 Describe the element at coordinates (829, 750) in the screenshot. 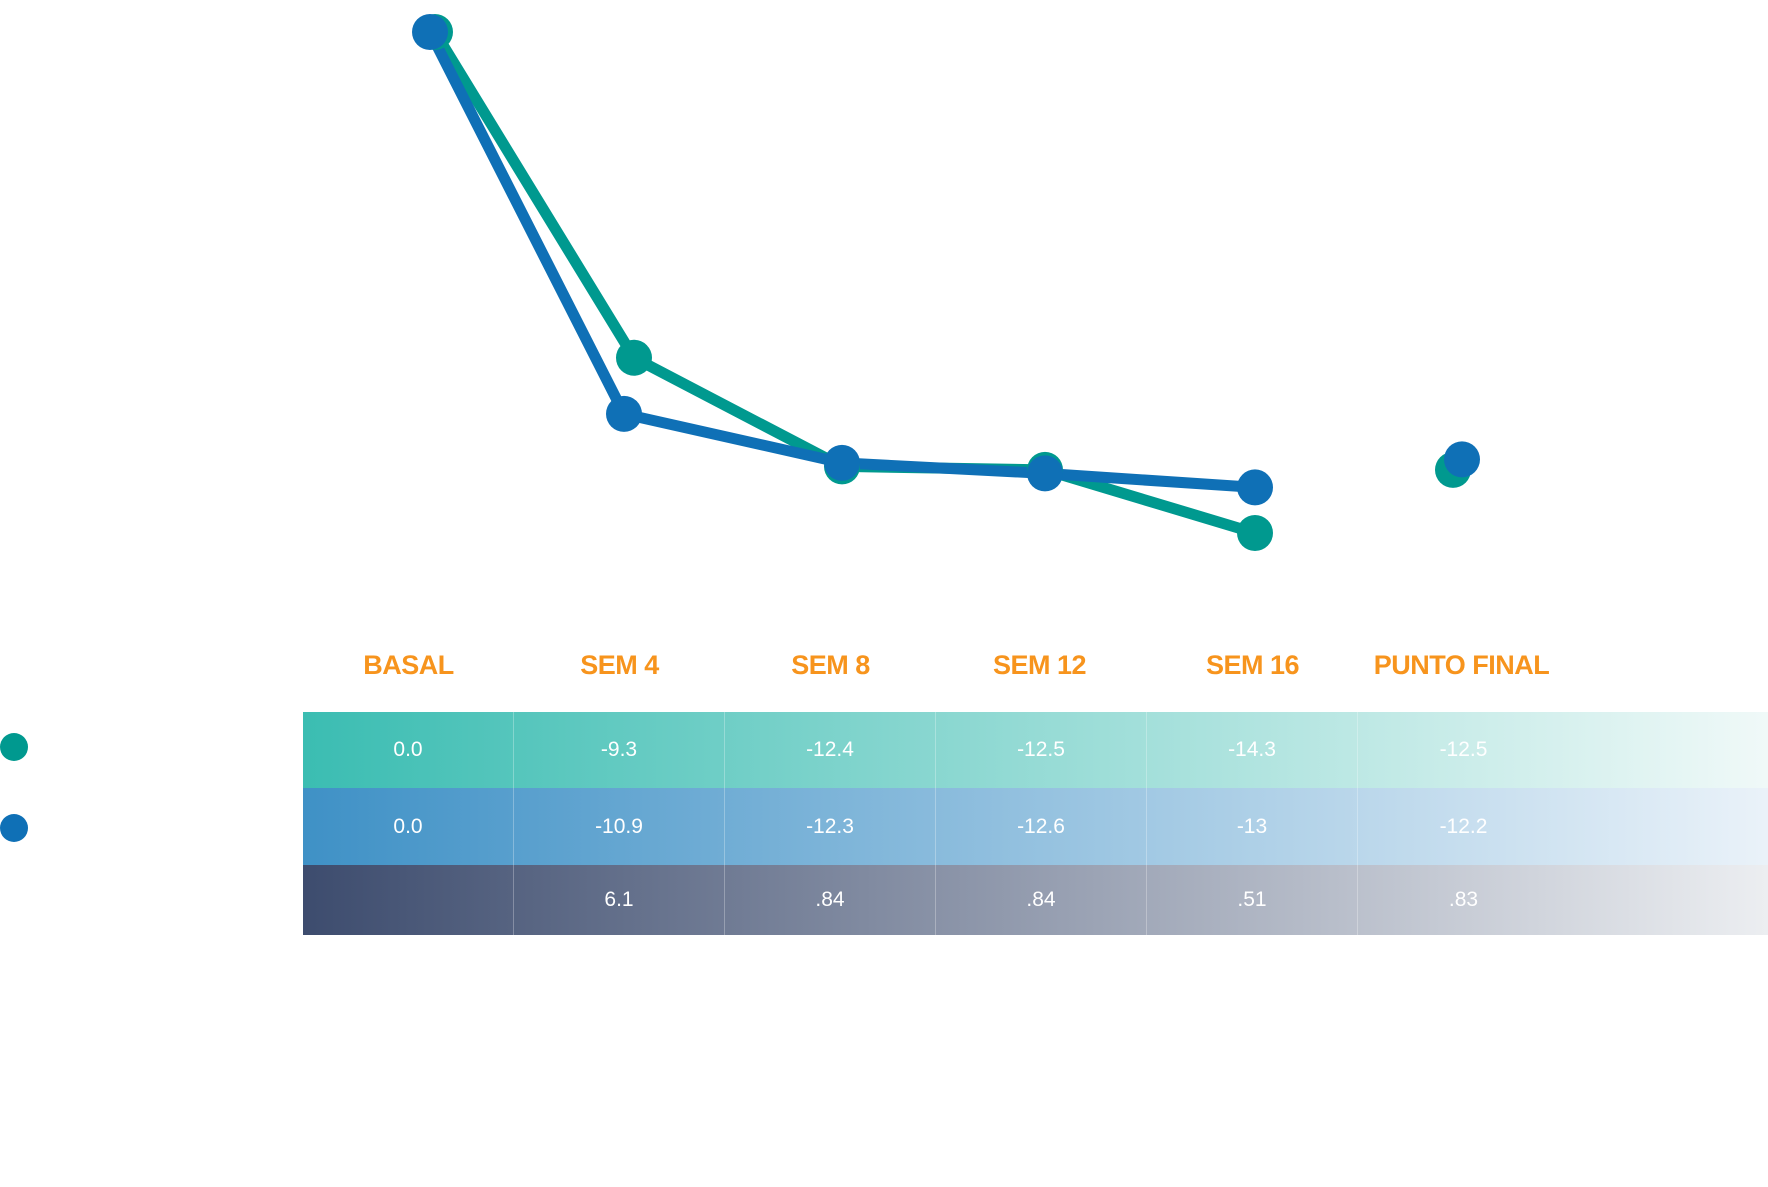

I see `table-cell: -12.4` at that location.